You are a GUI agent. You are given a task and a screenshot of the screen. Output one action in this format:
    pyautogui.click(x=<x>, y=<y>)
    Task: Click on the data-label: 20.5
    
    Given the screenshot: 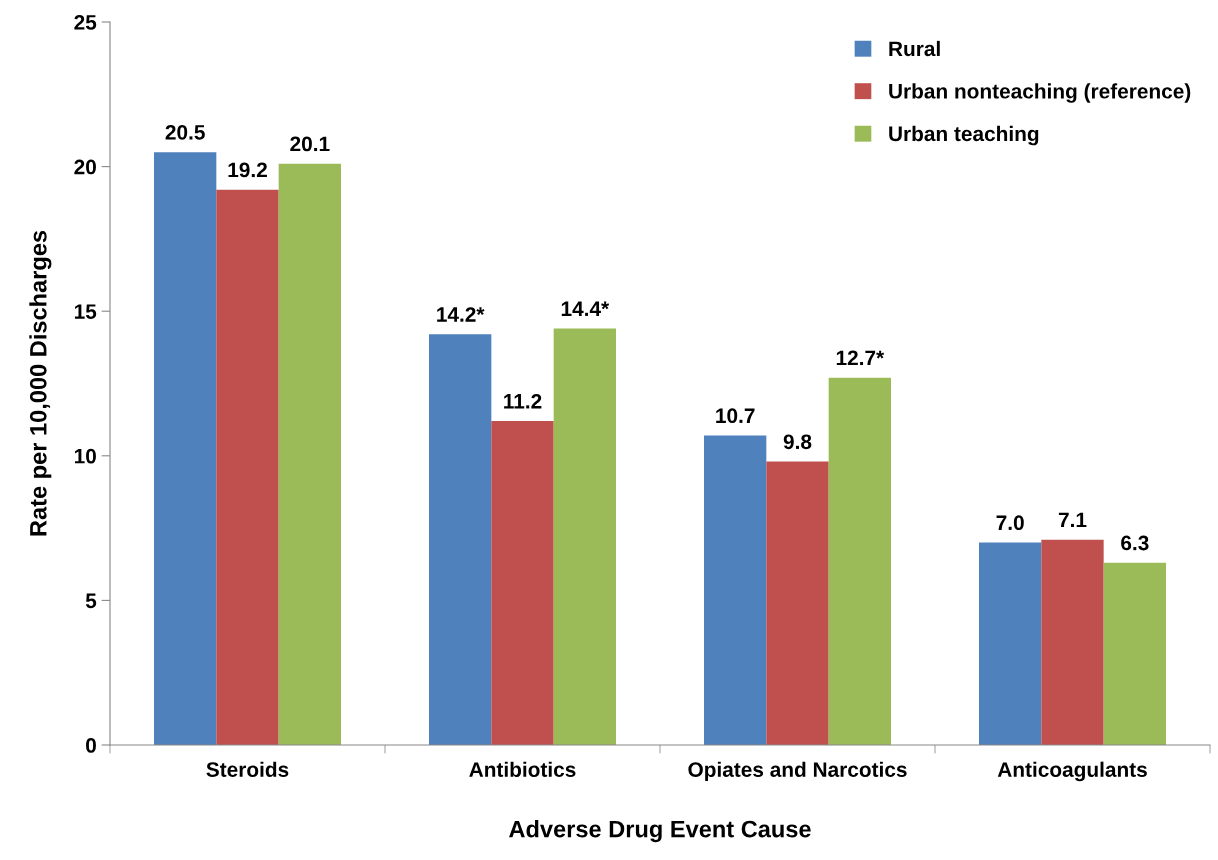 What is the action you would take?
    pyautogui.click(x=185, y=132)
    